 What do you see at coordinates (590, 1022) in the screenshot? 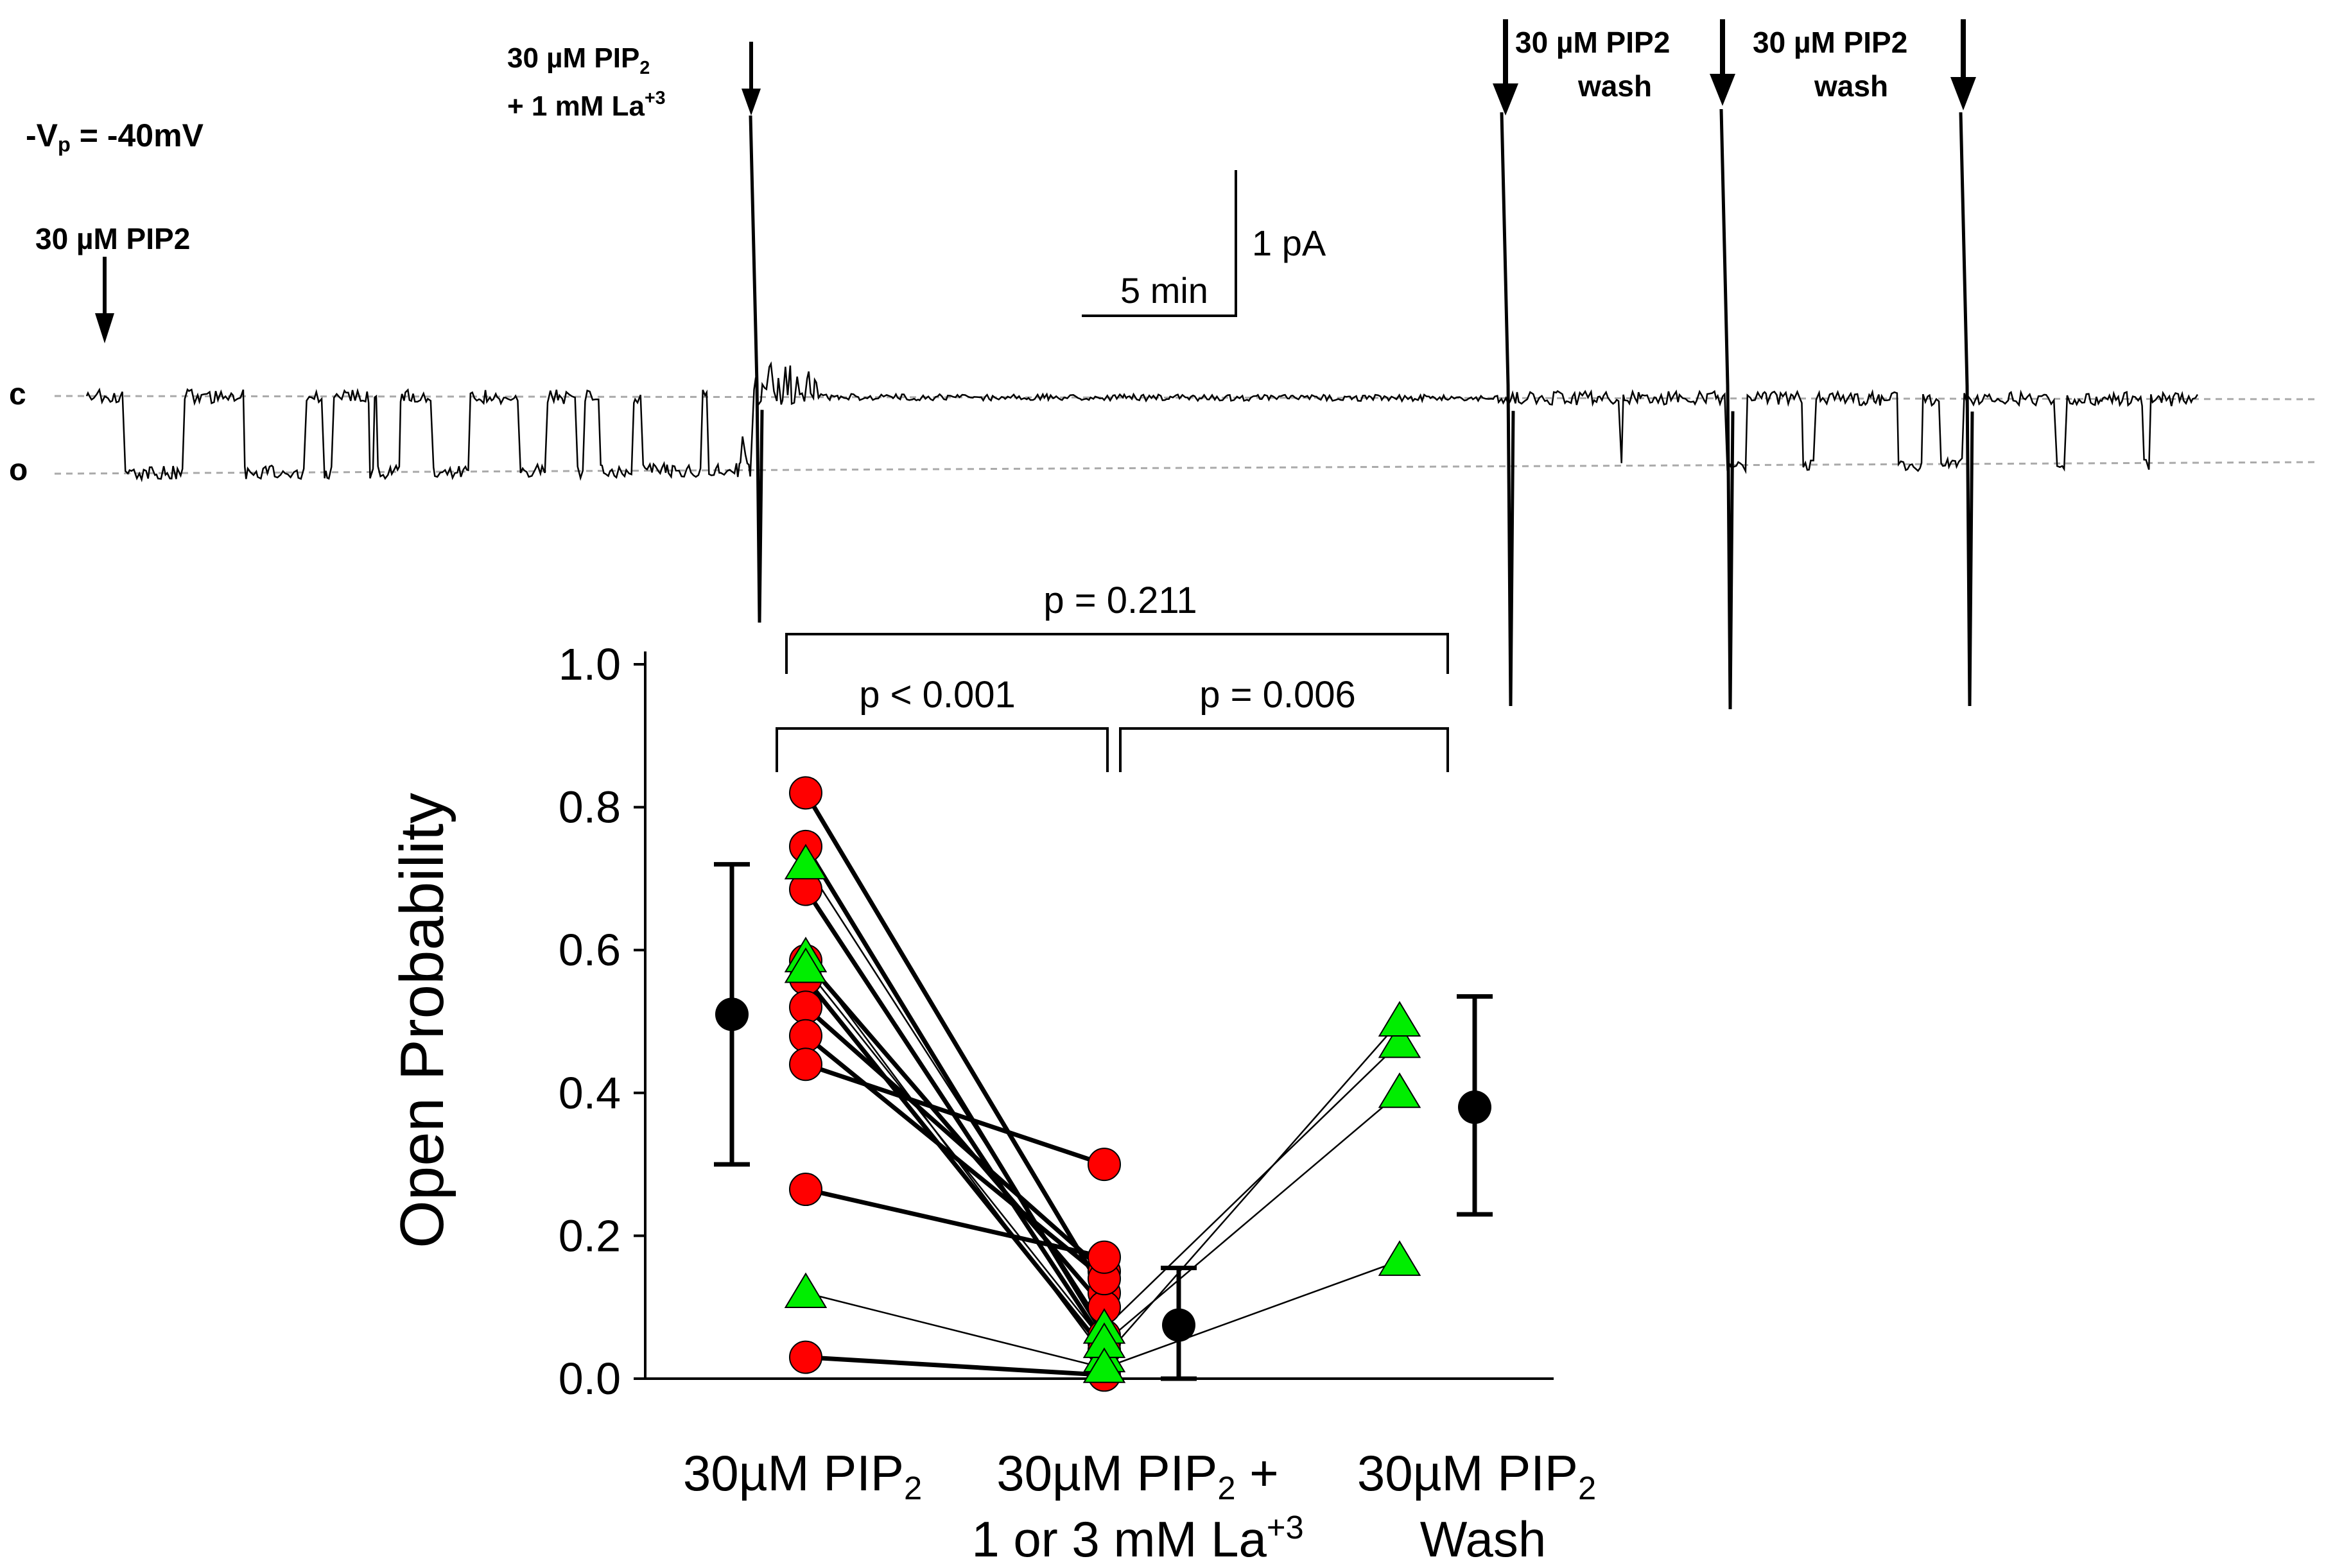
I see `y-tick-labels: 0.0 0.2 0.4 0.6 0.8 1.0` at bounding box center [590, 1022].